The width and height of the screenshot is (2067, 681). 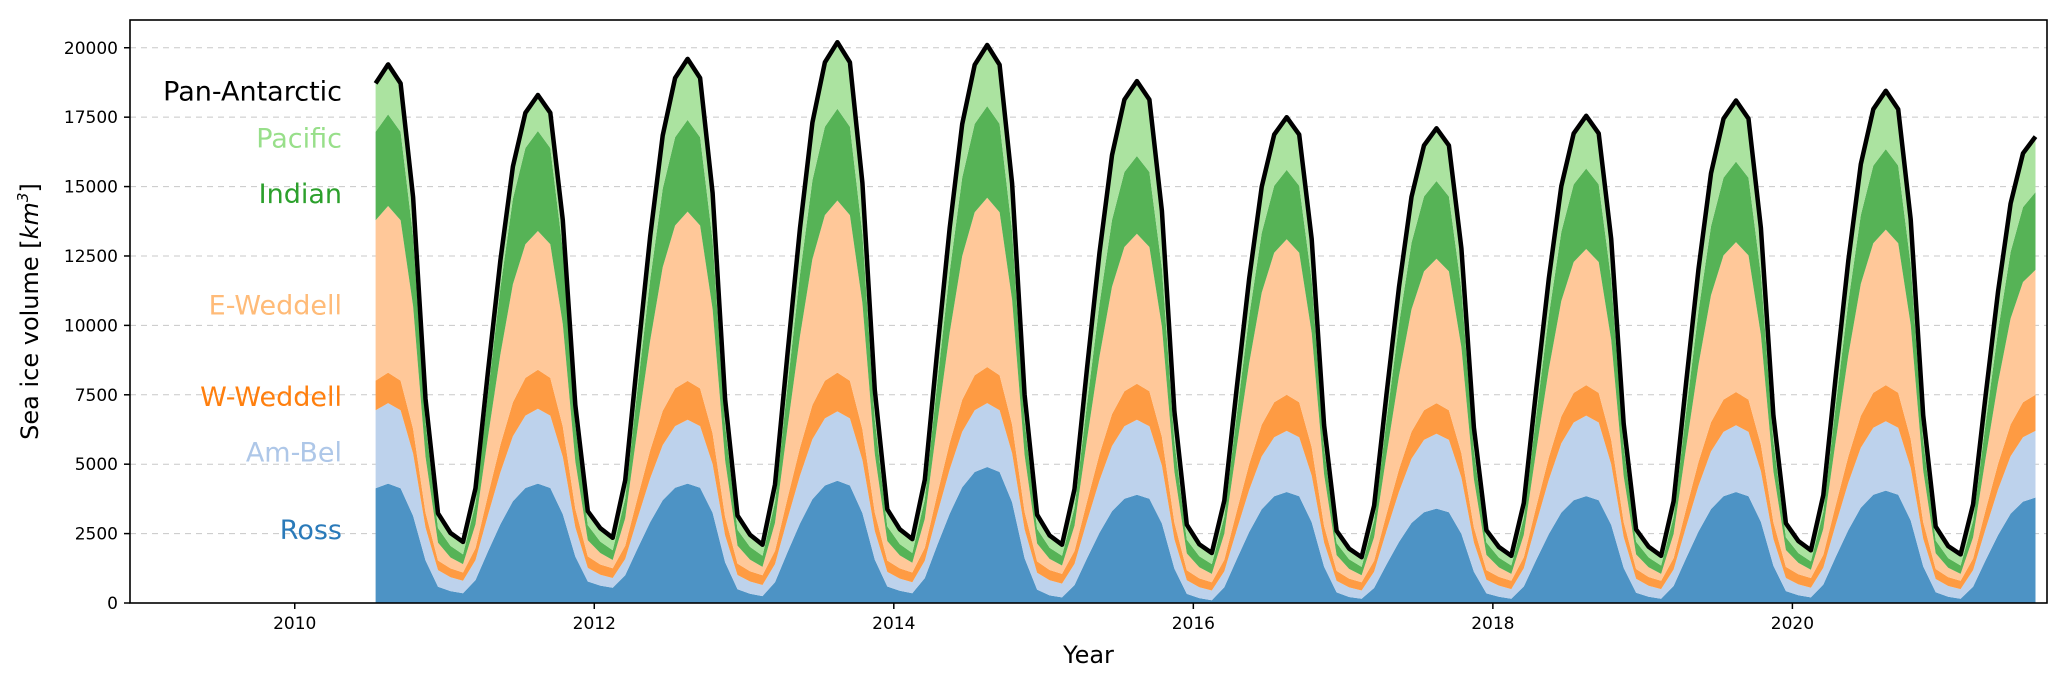 What do you see at coordinates (96, 535) in the screenshot?
I see `y-tick-label-1: 2500` at bounding box center [96, 535].